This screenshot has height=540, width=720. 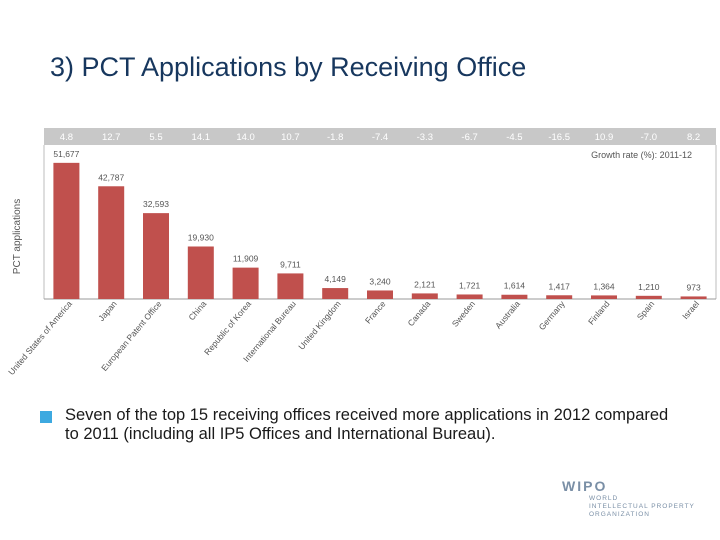 What do you see at coordinates (375, 312) in the screenshot?
I see `category-label: France` at bounding box center [375, 312].